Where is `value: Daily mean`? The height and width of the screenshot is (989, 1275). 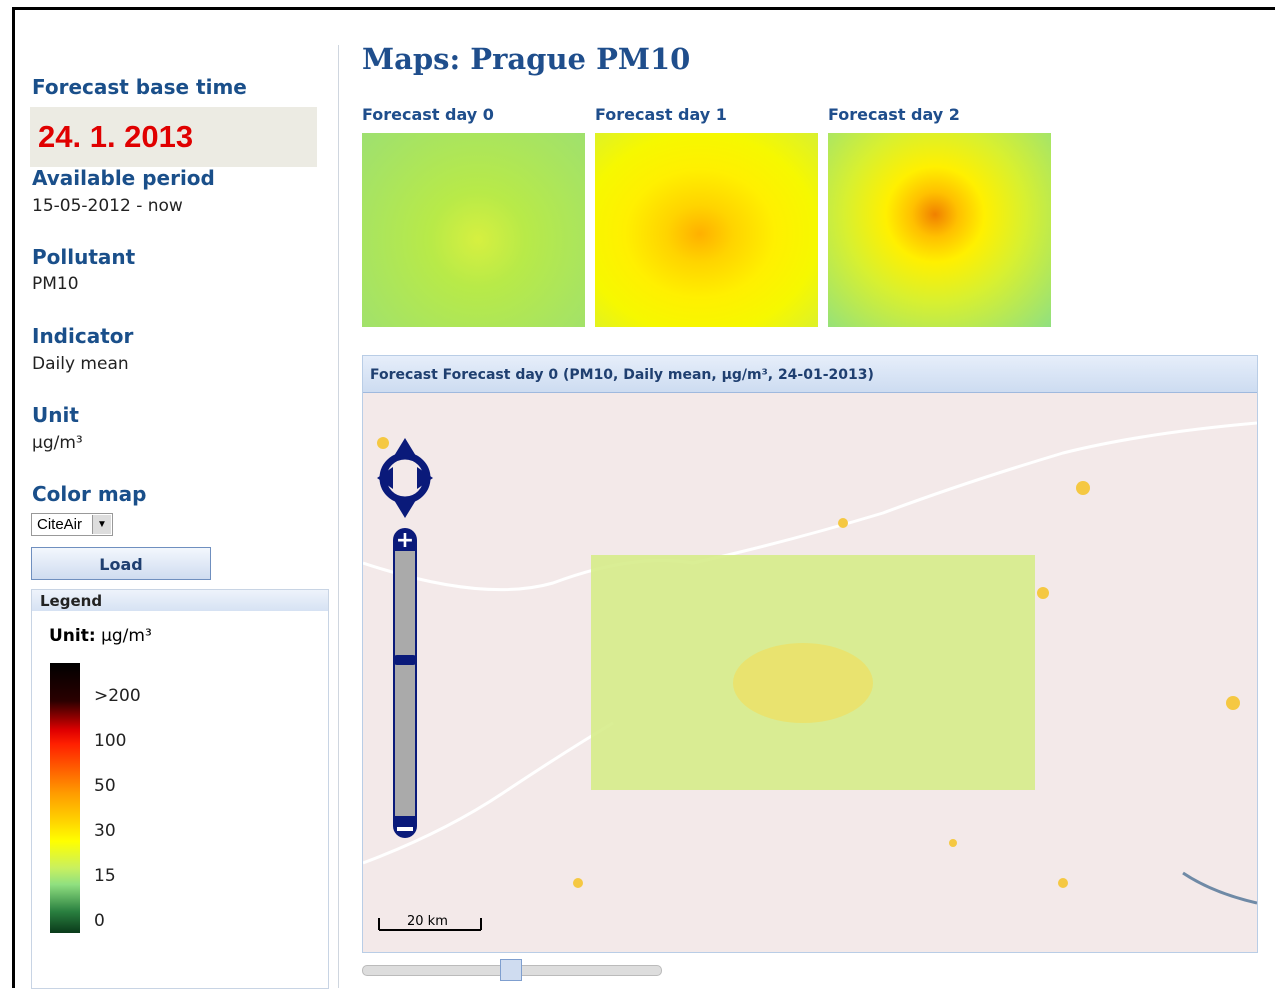
value: Daily mean is located at coordinates (80, 364).